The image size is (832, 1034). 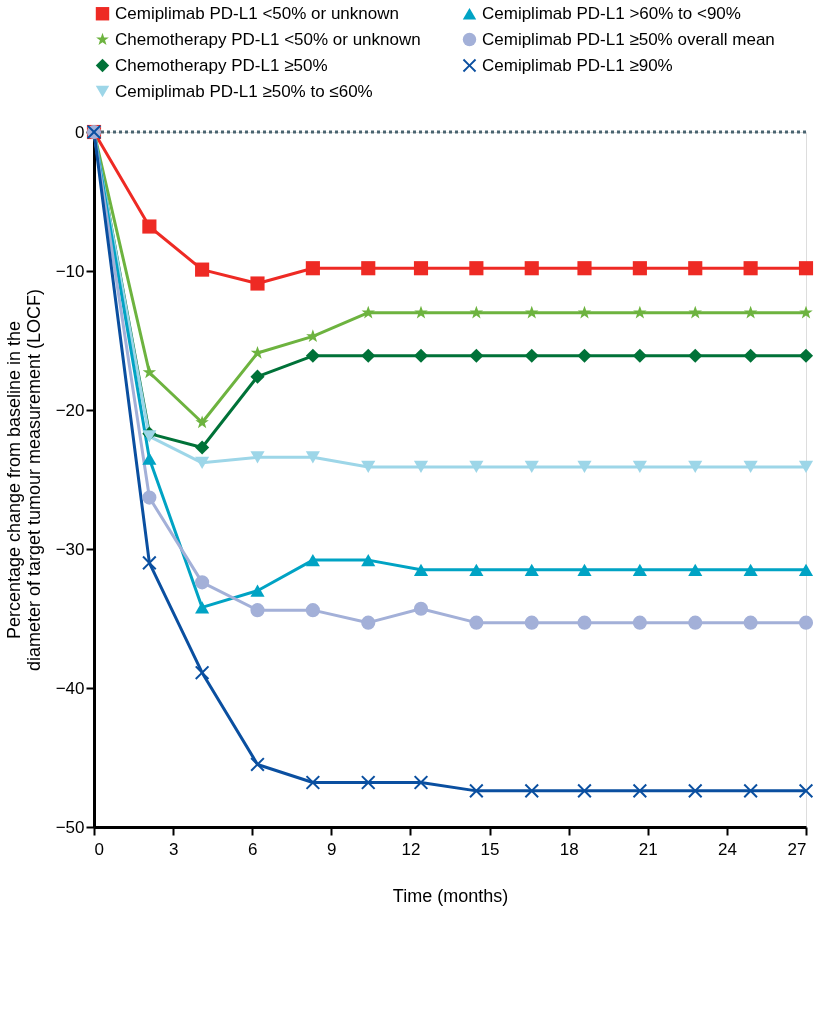 What do you see at coordinates (577, 65) in the screenshot?
I see `legend-label: Cemiplimab PD-L1 ≥90%` at bounding box center [577, 65].